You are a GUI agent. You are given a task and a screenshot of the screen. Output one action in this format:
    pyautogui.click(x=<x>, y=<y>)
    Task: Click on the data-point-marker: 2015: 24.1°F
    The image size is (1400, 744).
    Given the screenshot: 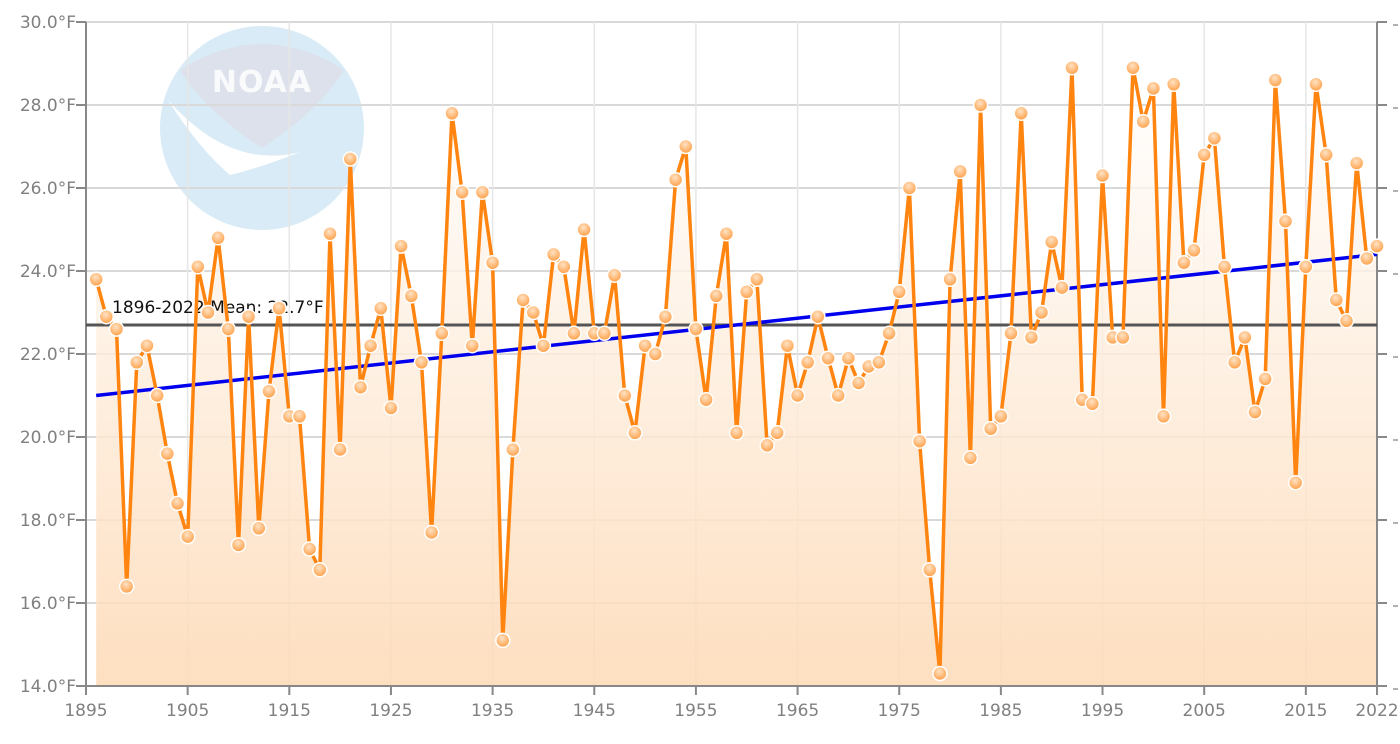 What is the action you would take?
    pyautogui.click(x=1306, y=267)
    